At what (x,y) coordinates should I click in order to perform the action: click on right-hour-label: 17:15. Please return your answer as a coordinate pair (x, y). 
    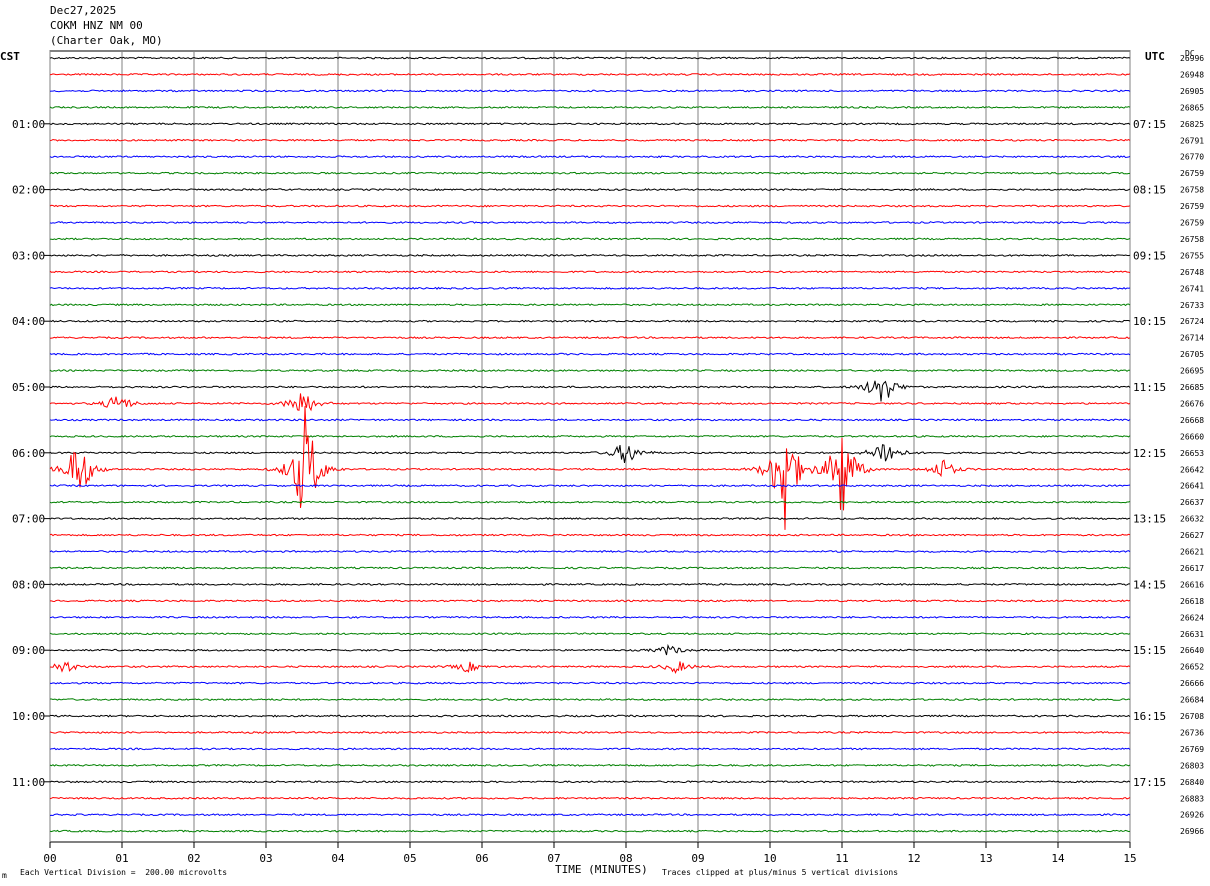
    Looking at the image, I should click on (1149, 782).